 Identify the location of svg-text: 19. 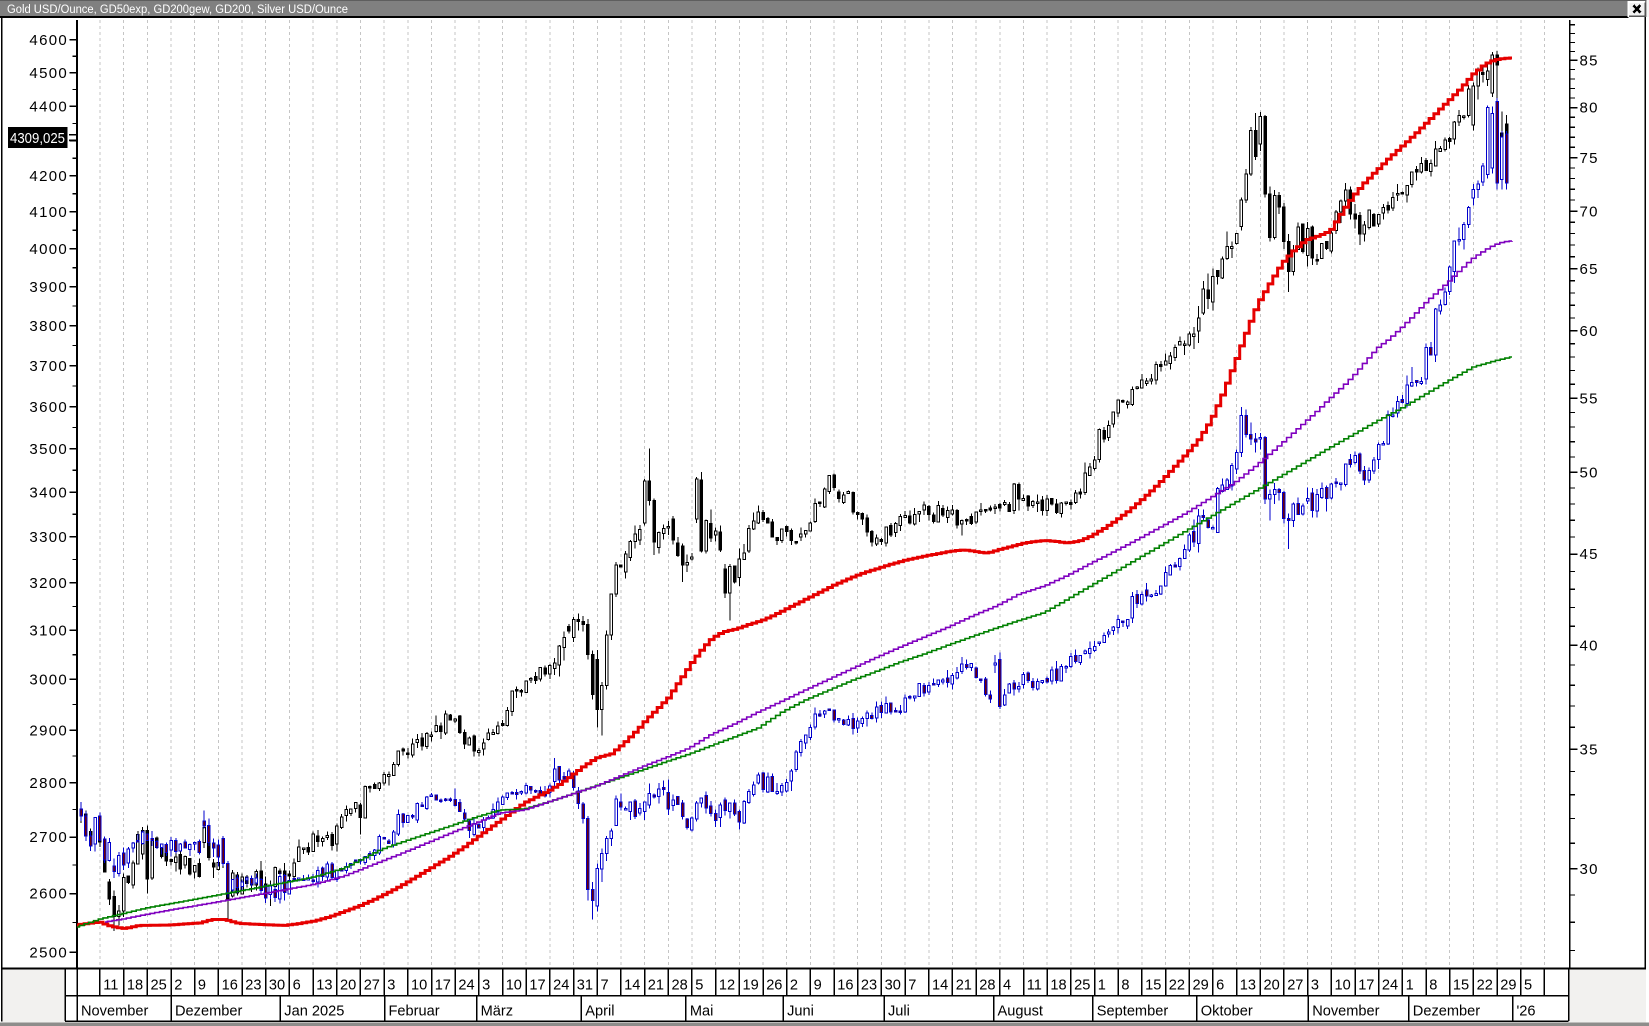
(751, 986).